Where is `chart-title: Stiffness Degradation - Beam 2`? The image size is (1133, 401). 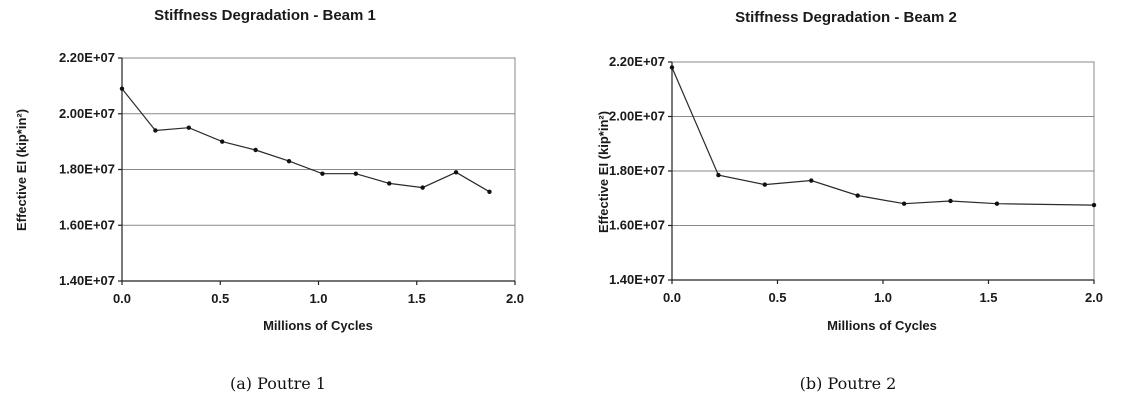 chart-title: Stiffness Degradation - Beam 2 is located at coordinates (846, 17).